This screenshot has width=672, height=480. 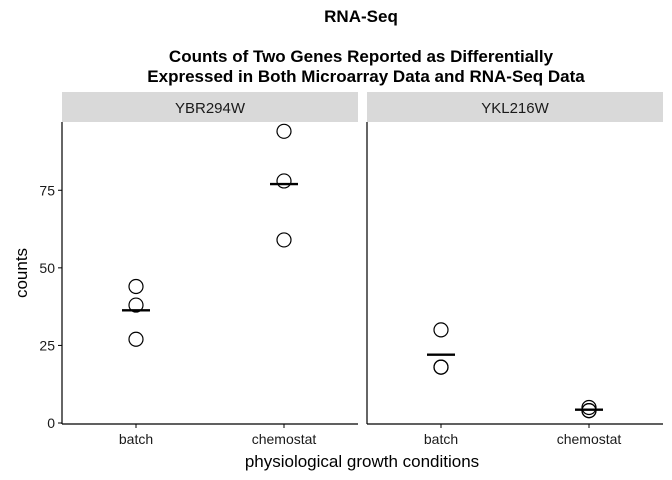 What do you see at coordinates (51, 423) in the screenshot?
I see `y-tick-label: 0` at bounding box center [51, 423].